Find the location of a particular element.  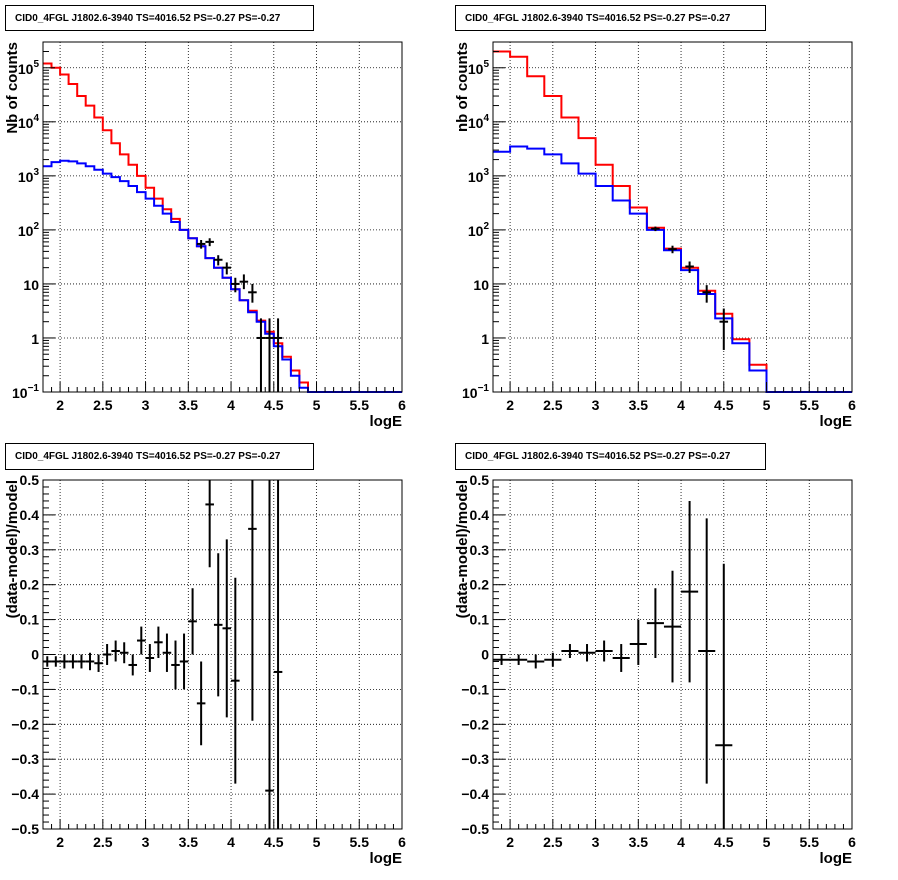

y-tick-label: 0.2 is located at coordinates (480, 585).